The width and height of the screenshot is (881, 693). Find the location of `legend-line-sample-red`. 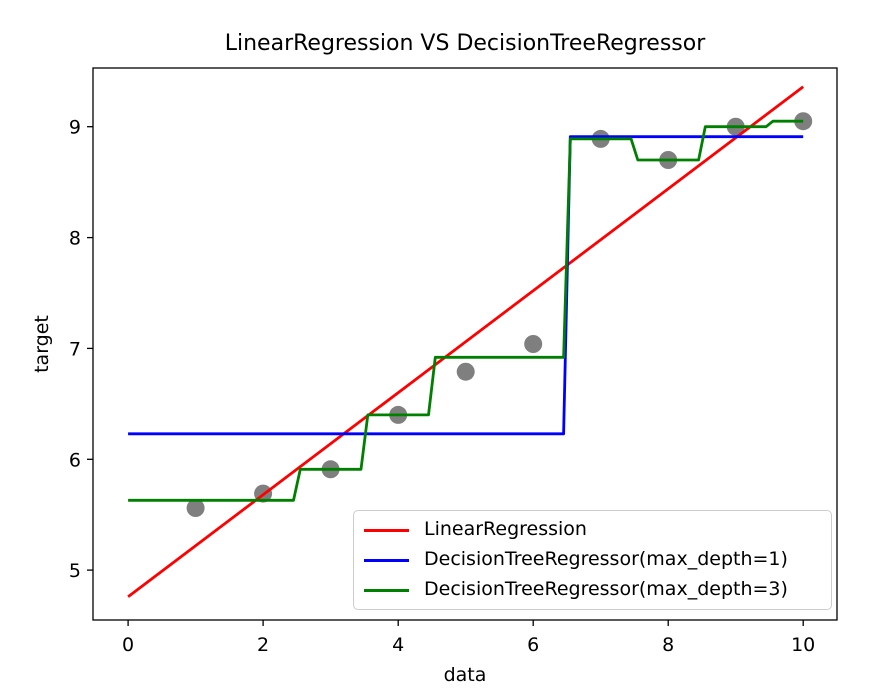

legend-line-sample-red is located at coordinates (386, 530).